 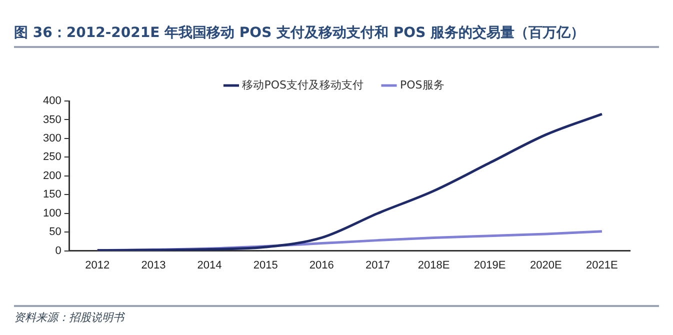 What do you see at coordinates (52, 101) in the screenshot?
I see `y-tick-label: 400` at bounding box center [52, 101].